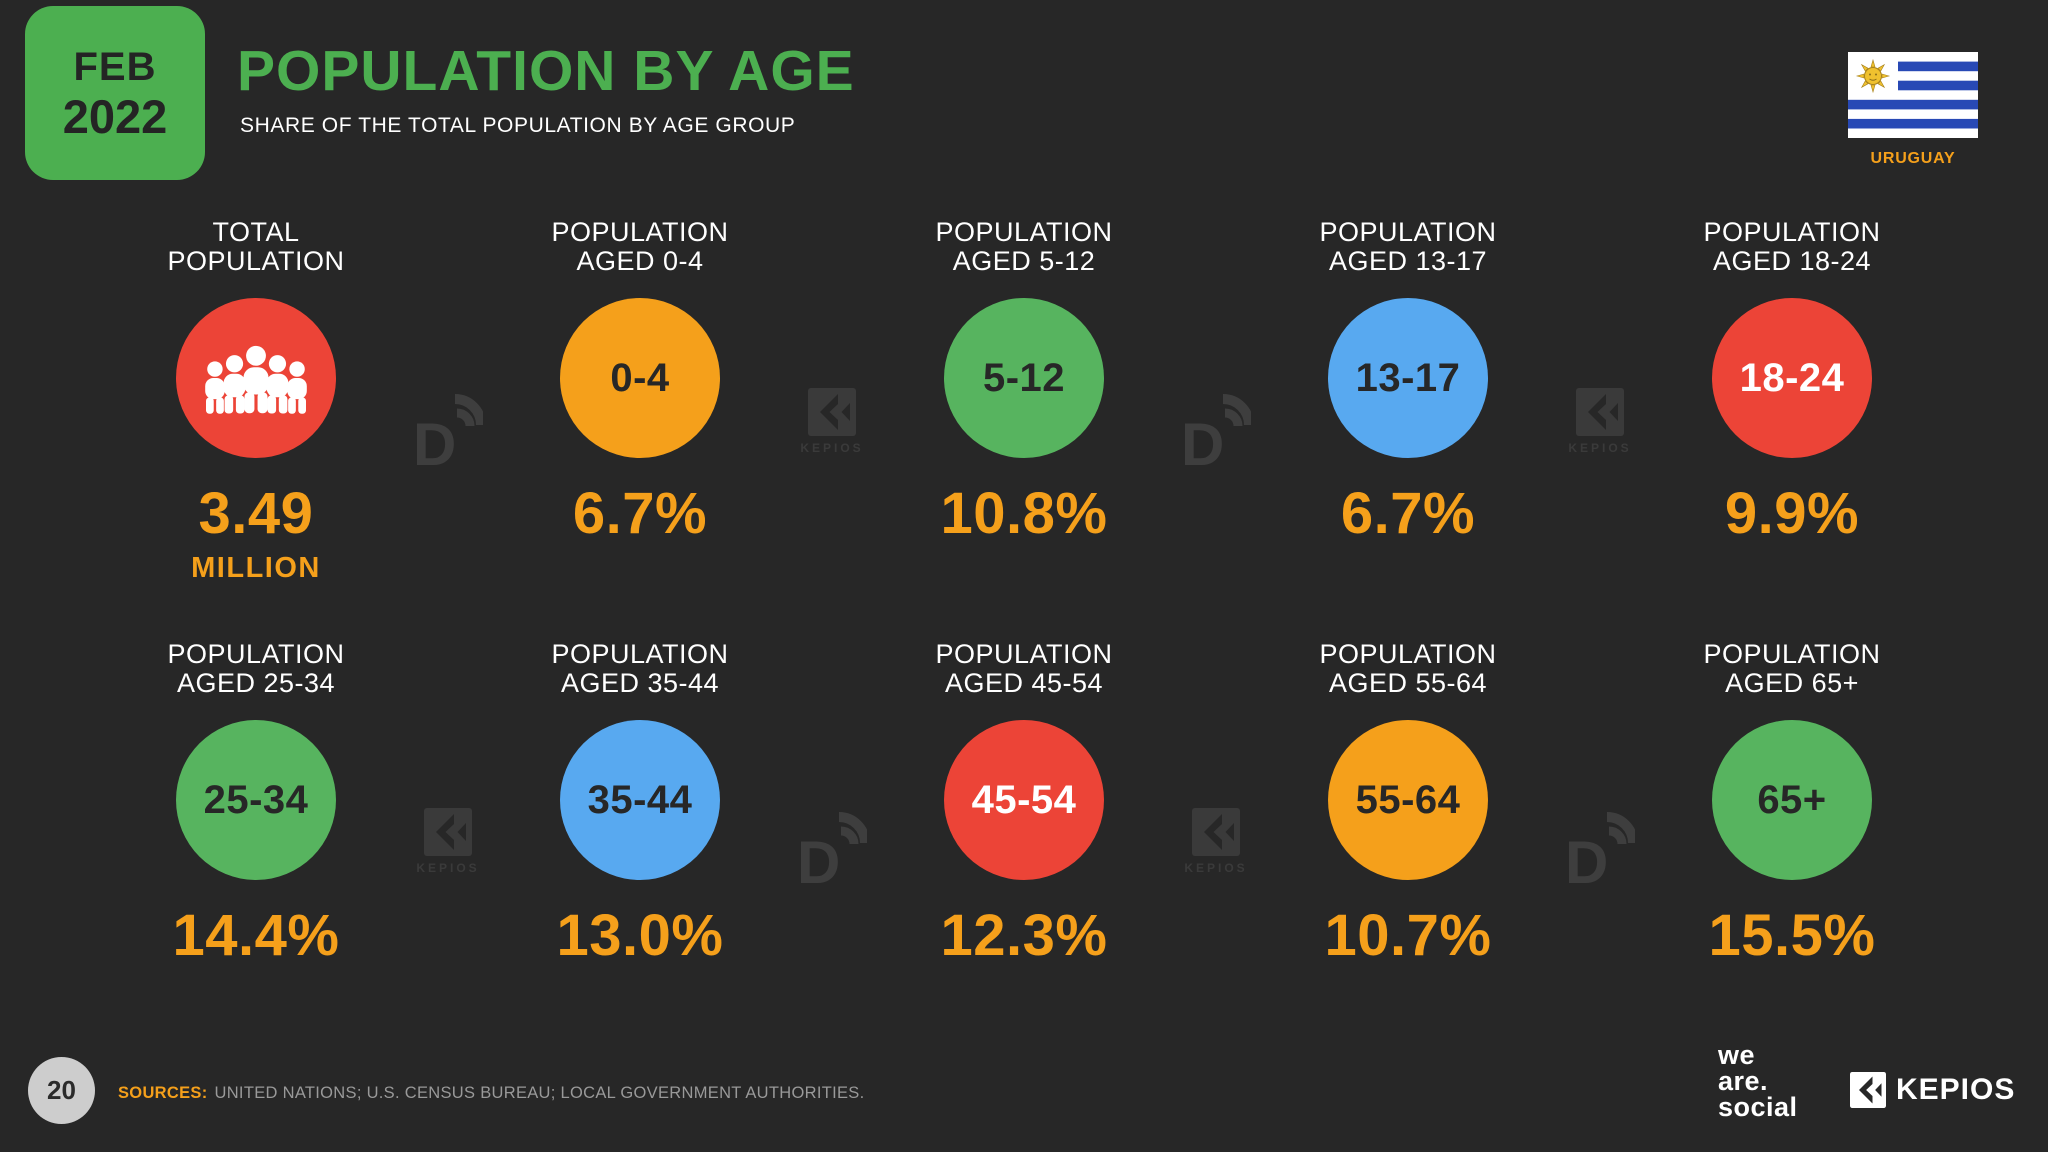  What do you see at coordinates (115, 66) in the screenshot?
I see `date-month: FEB` at bounding box center [115, 66].